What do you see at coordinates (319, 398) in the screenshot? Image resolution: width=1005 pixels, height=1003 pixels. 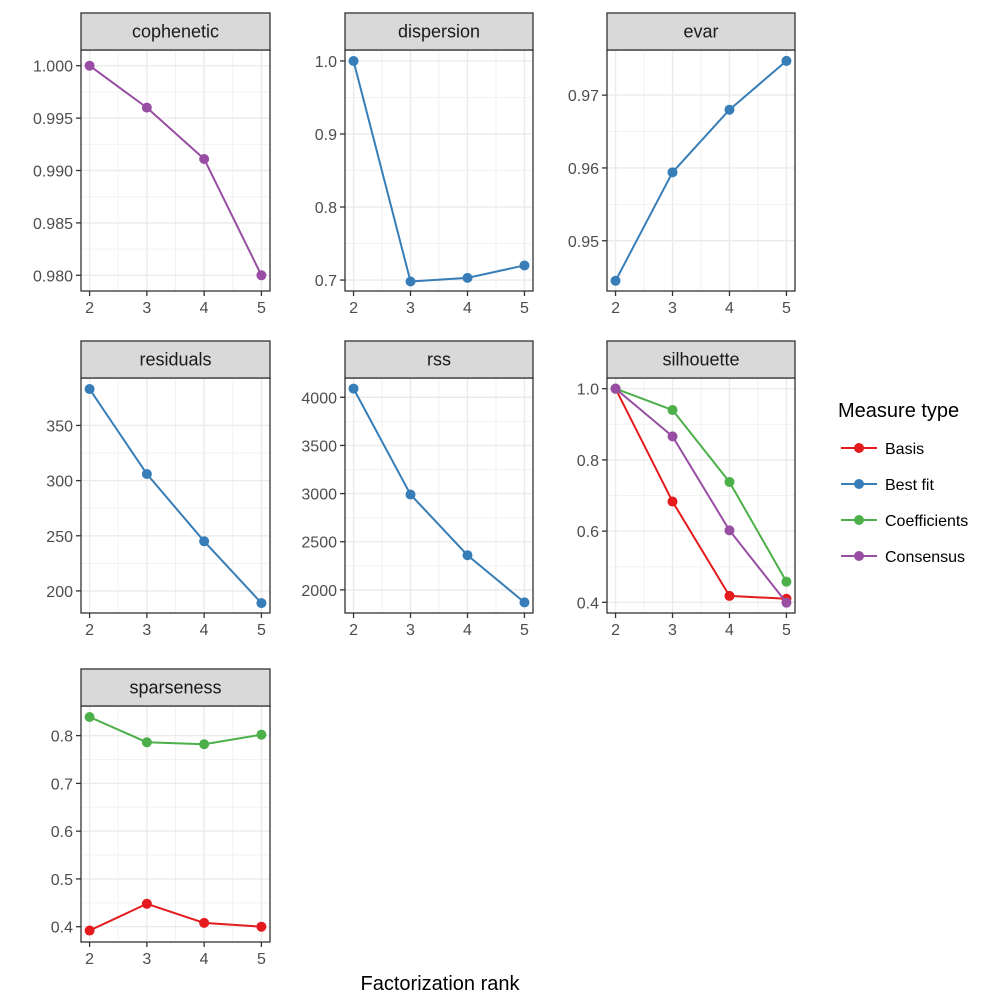 I see `y-tick-label: 4000` at bounding box center [319, 398].